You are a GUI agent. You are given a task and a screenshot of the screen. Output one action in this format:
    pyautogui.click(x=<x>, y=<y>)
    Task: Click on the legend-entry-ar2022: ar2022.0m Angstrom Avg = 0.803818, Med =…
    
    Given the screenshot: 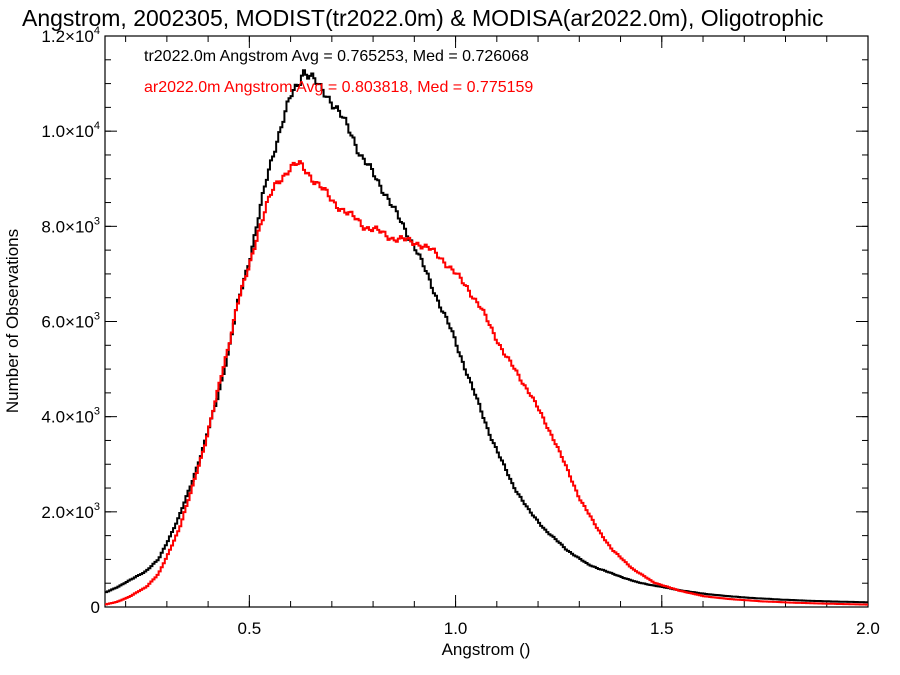 What is the action you would take?
    pyautogui.click(x=338, y=87)
    